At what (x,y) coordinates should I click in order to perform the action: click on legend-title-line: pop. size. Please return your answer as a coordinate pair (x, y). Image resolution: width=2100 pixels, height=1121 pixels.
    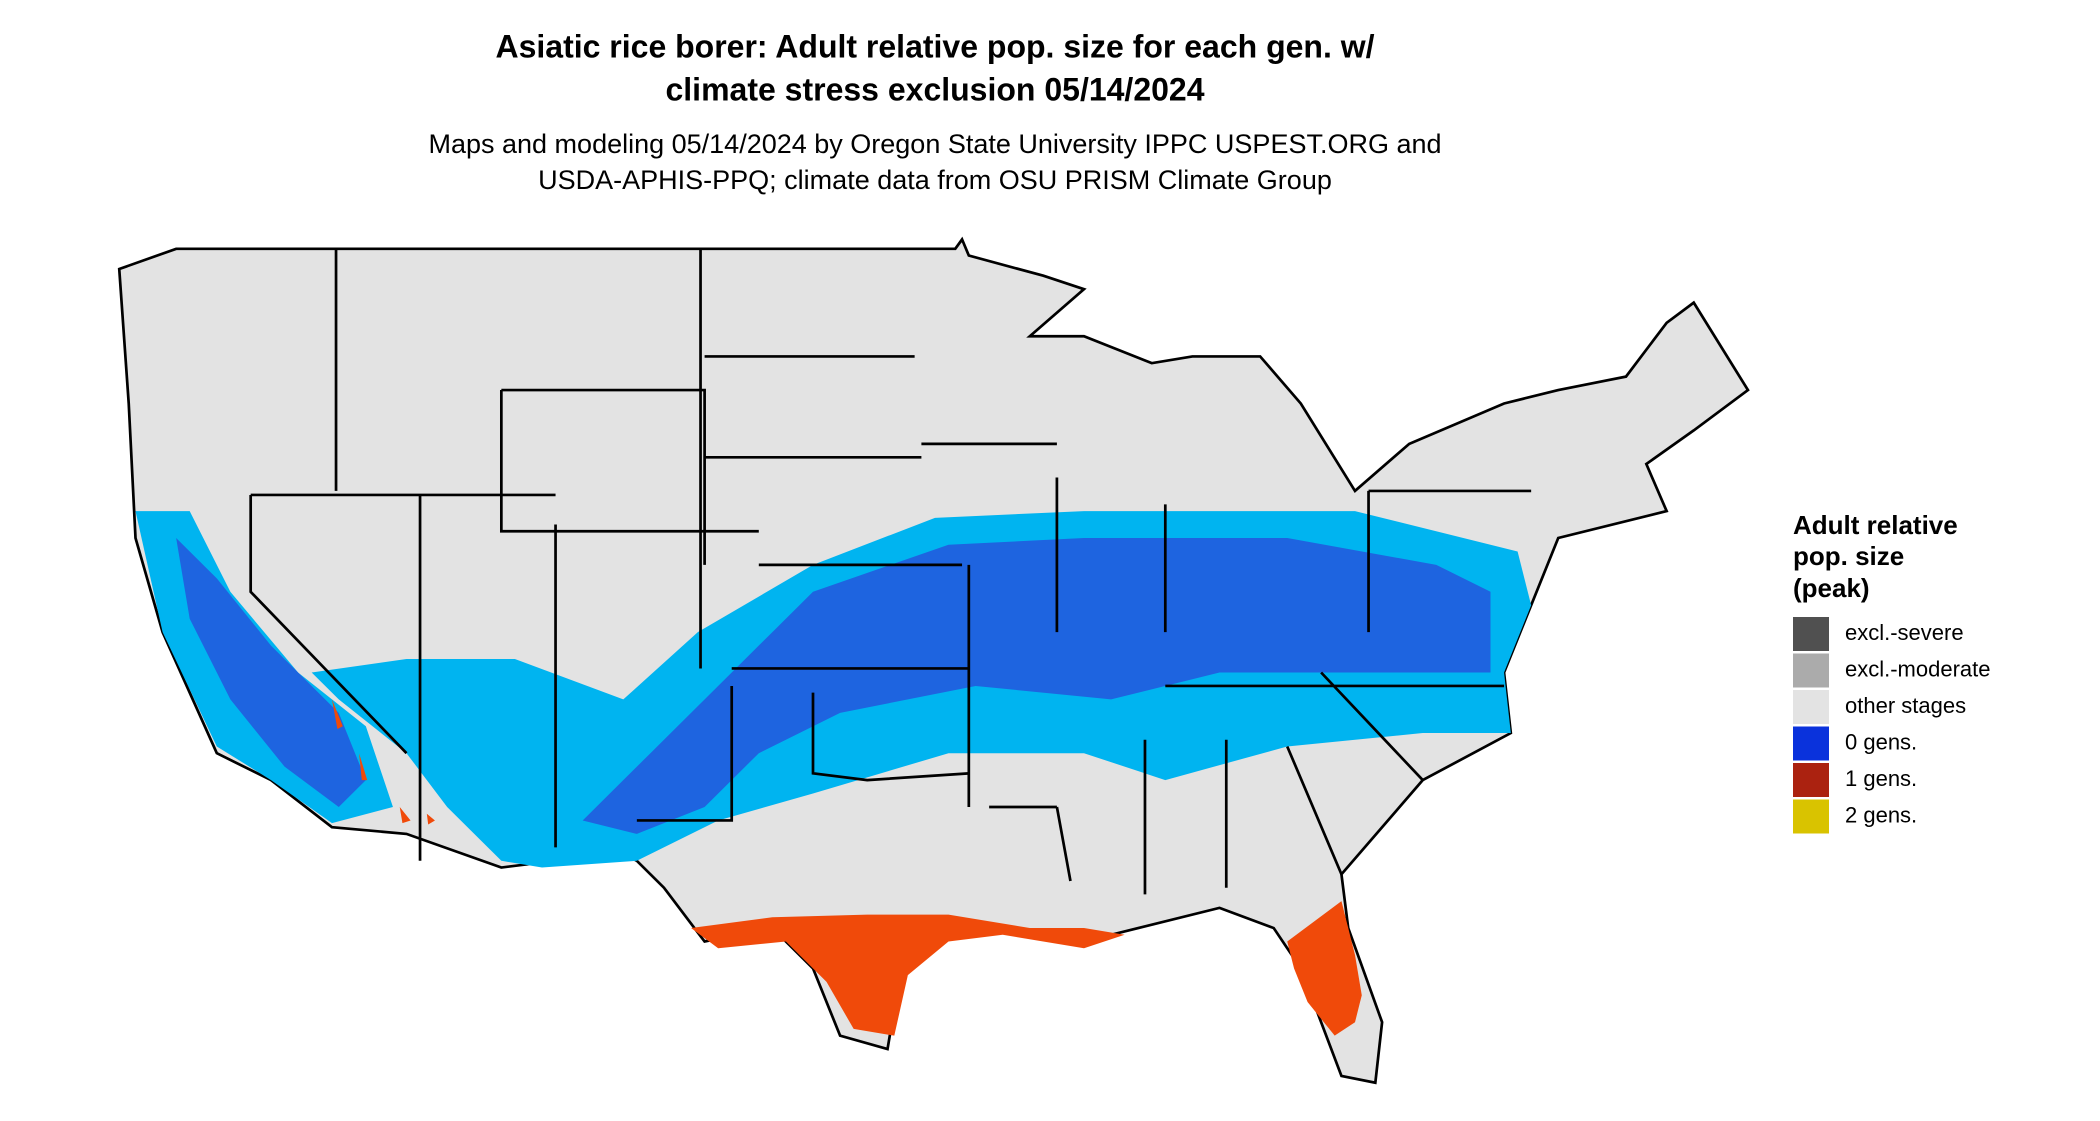
    Looking at the image, I should click on (1848, 556).